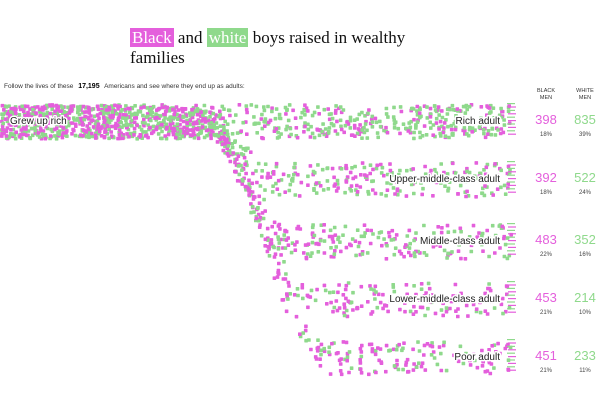 This screenshot has width=600, height=401. I want to click on white-count: 214, so click(585, 297).